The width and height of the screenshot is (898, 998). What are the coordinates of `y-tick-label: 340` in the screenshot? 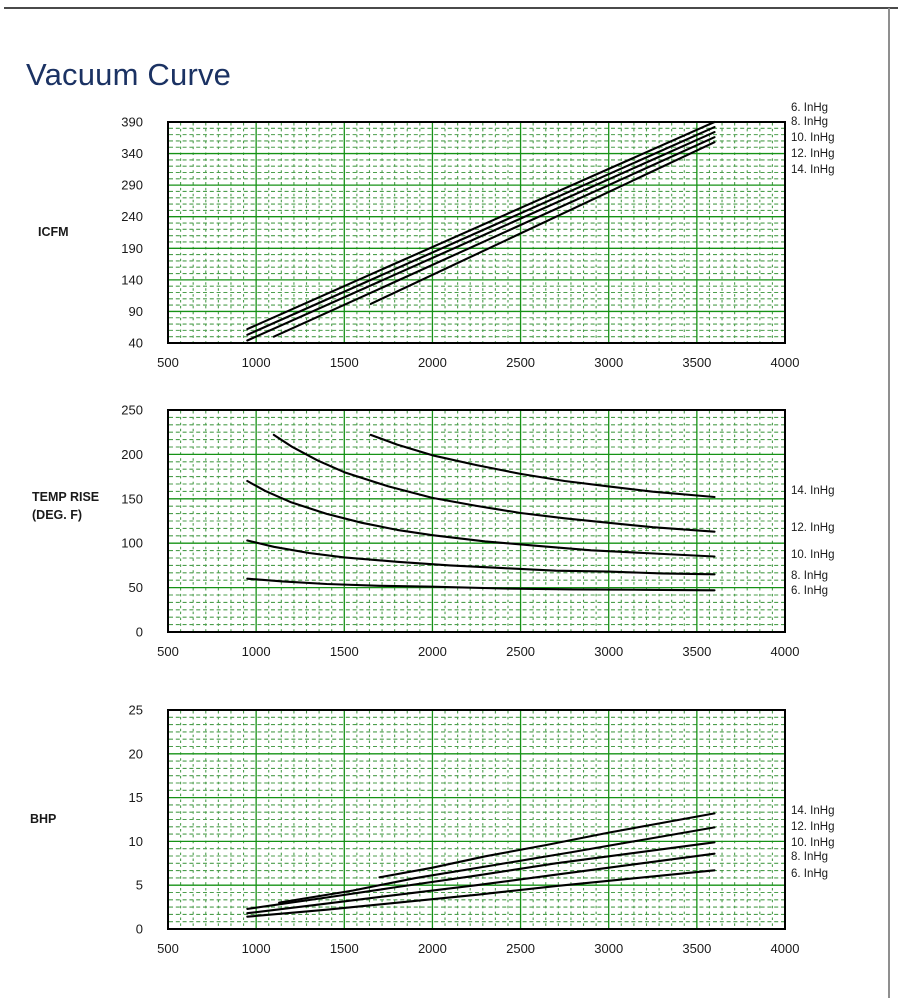 It's located at (132, 153).